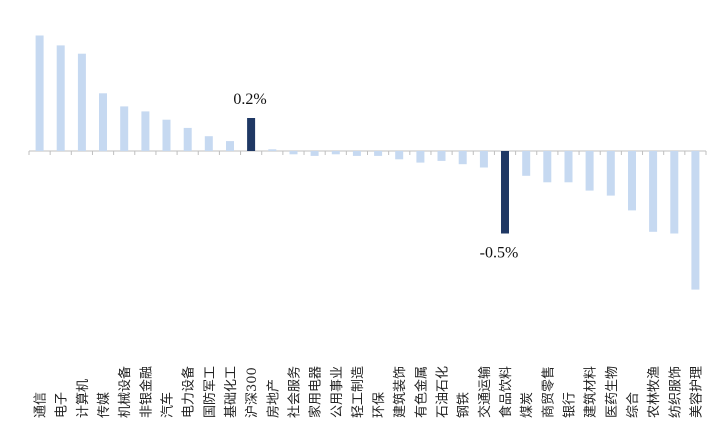  I want to click on category-label-交通运输: 交通运输, so click(485, 392).